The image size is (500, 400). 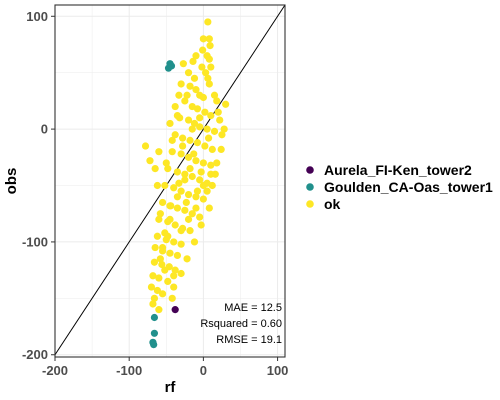 What do you see at coordinates (37, 16) in the screenshot?
I see `y-tick-label: 100` at bounding box center [37, 16].